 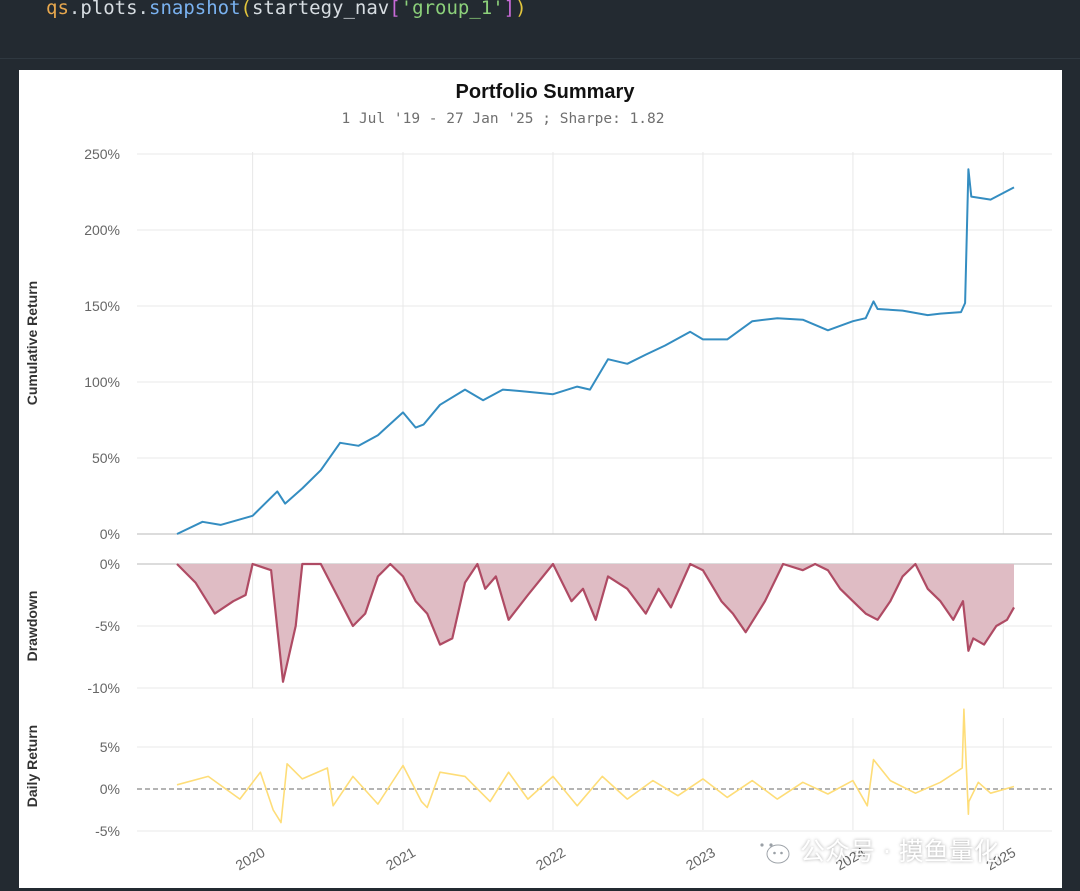 I want to click on watermark: 公众号 · 摸鱼量化, so click(x=875, y=850).